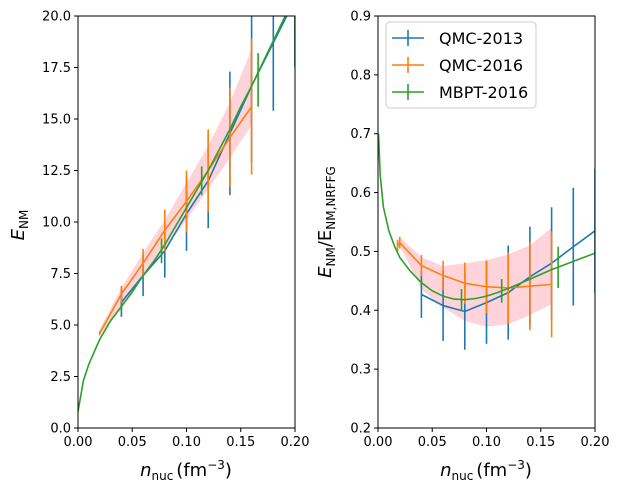 The image size is (620, 492). Describe the element at coordinates (462, 476) in the screenshot. I see `right-xlabel-sub: nuc` at that location.